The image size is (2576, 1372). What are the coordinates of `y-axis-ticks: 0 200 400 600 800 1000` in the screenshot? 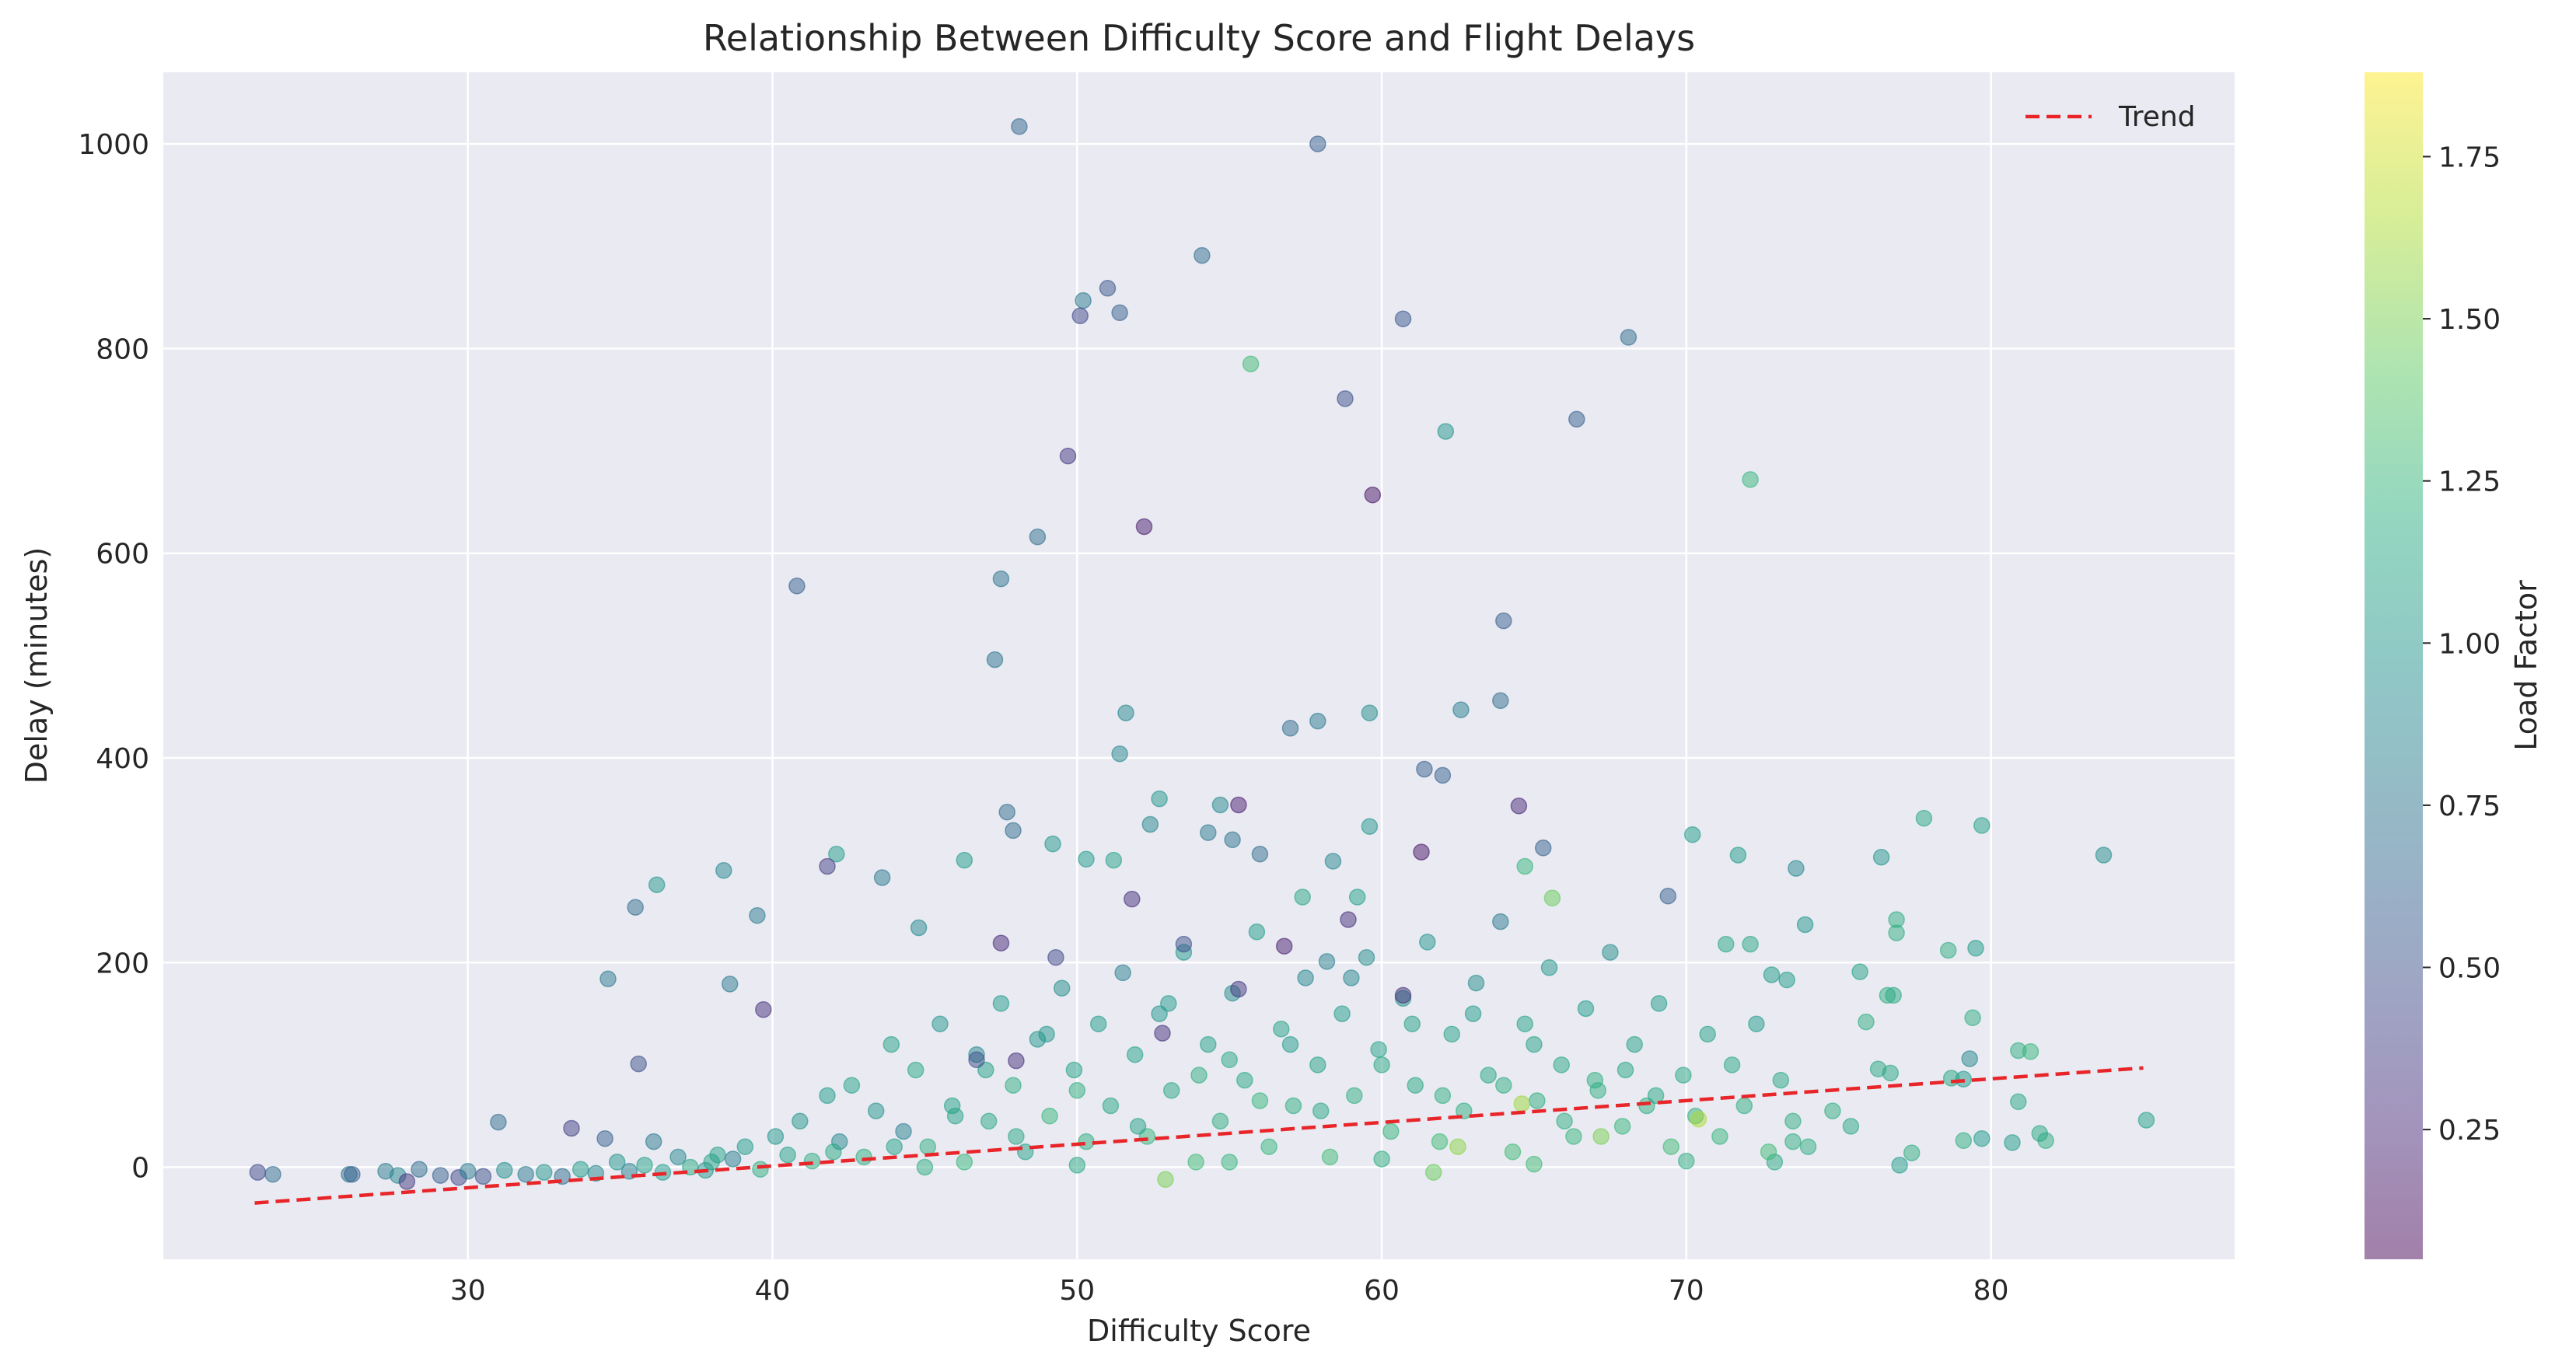 It's located at (113, 656).